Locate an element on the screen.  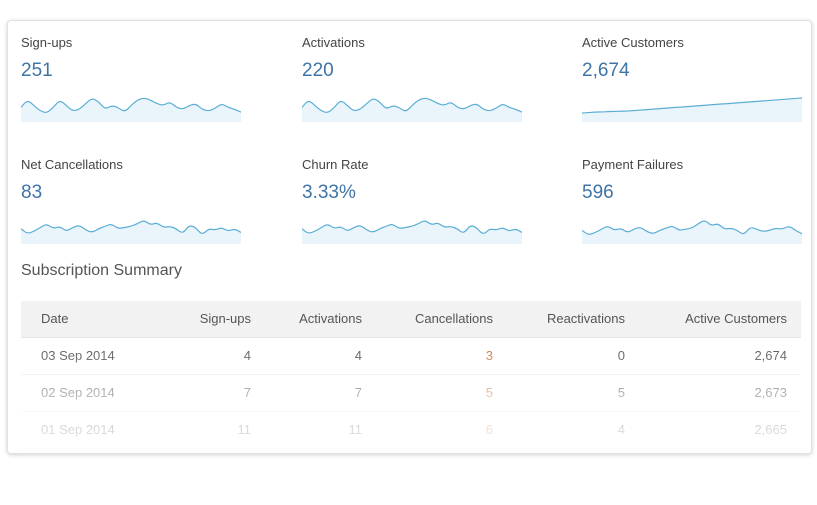
metric-churn-rate: Churn Rate 3.33% is located at coordinates (412, 207).